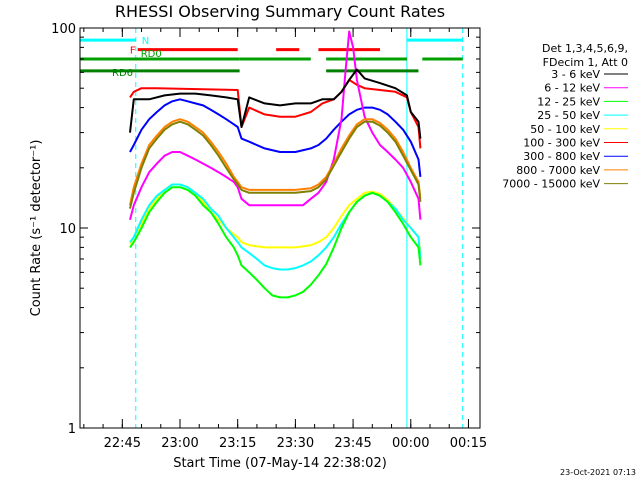 The width and height of the screenshot is (640, 480). Describe the element at coordinates (36, 228) in the screenshot. I see `y-axis-label: Count Rate (s⁻¹ detector⁻¹)` at that location.